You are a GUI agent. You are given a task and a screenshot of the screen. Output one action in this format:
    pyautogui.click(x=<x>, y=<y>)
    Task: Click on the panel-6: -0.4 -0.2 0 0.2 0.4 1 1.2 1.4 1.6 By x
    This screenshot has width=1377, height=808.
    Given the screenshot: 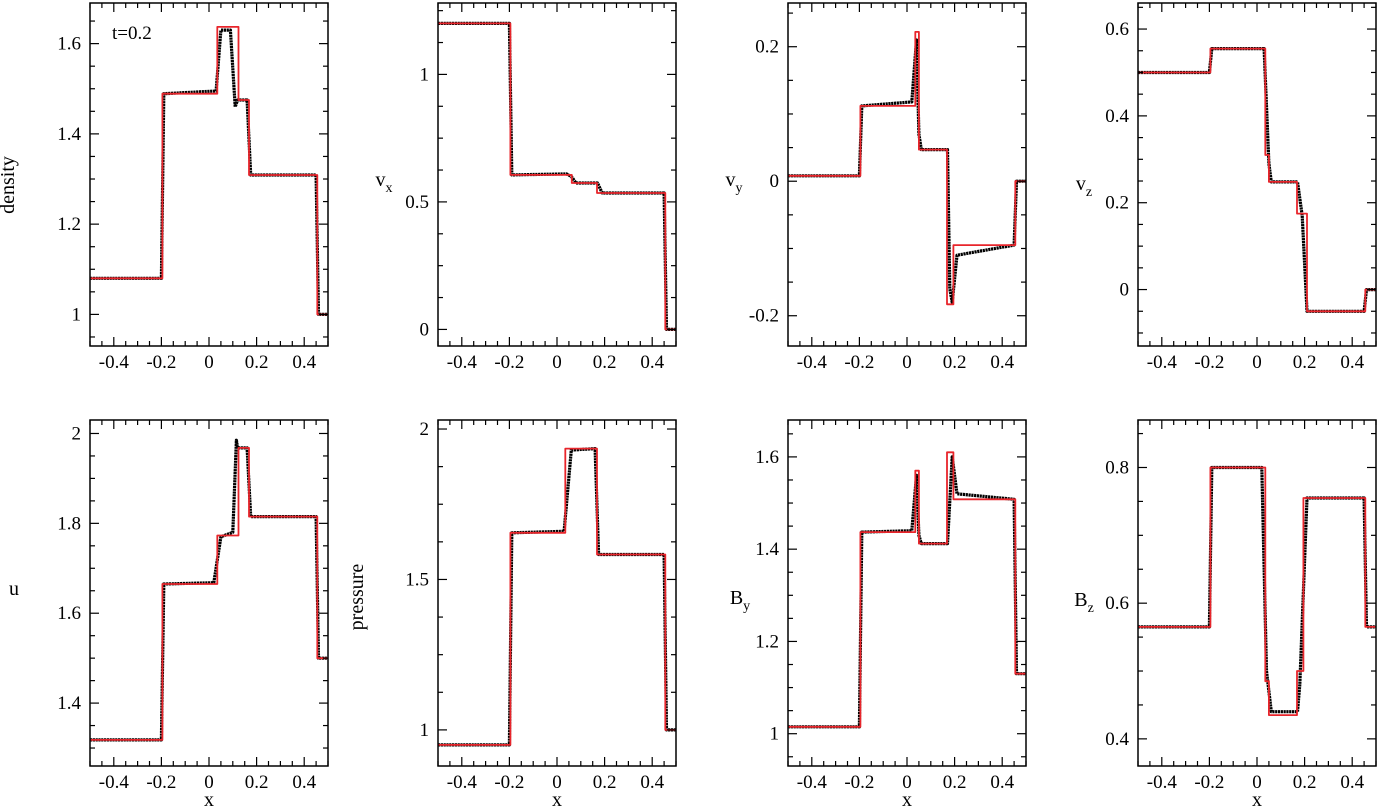 What is the action you would take?
    pyautogui.click(x=878, y=613)
    